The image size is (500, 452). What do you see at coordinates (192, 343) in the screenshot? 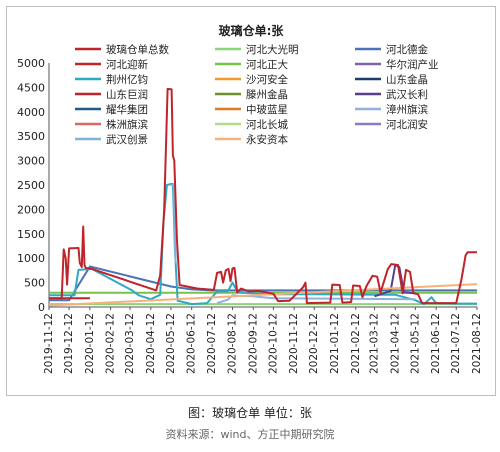
I see `x-tick-label: 2020-06-12` at bounding box center [192, 343].